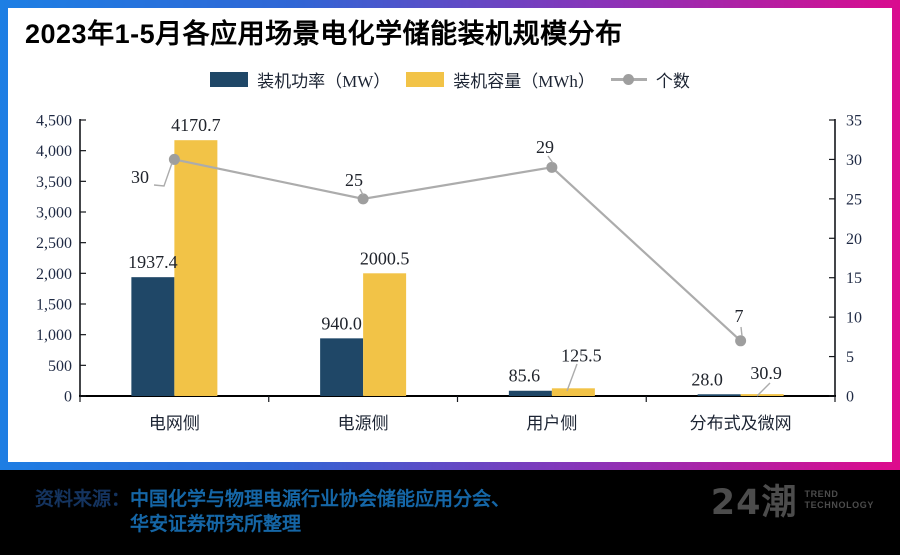  Describe the element at coordinates (216, 524) in the screenshot. I see `source-line-2: 华安证券研究所整理` at that location.